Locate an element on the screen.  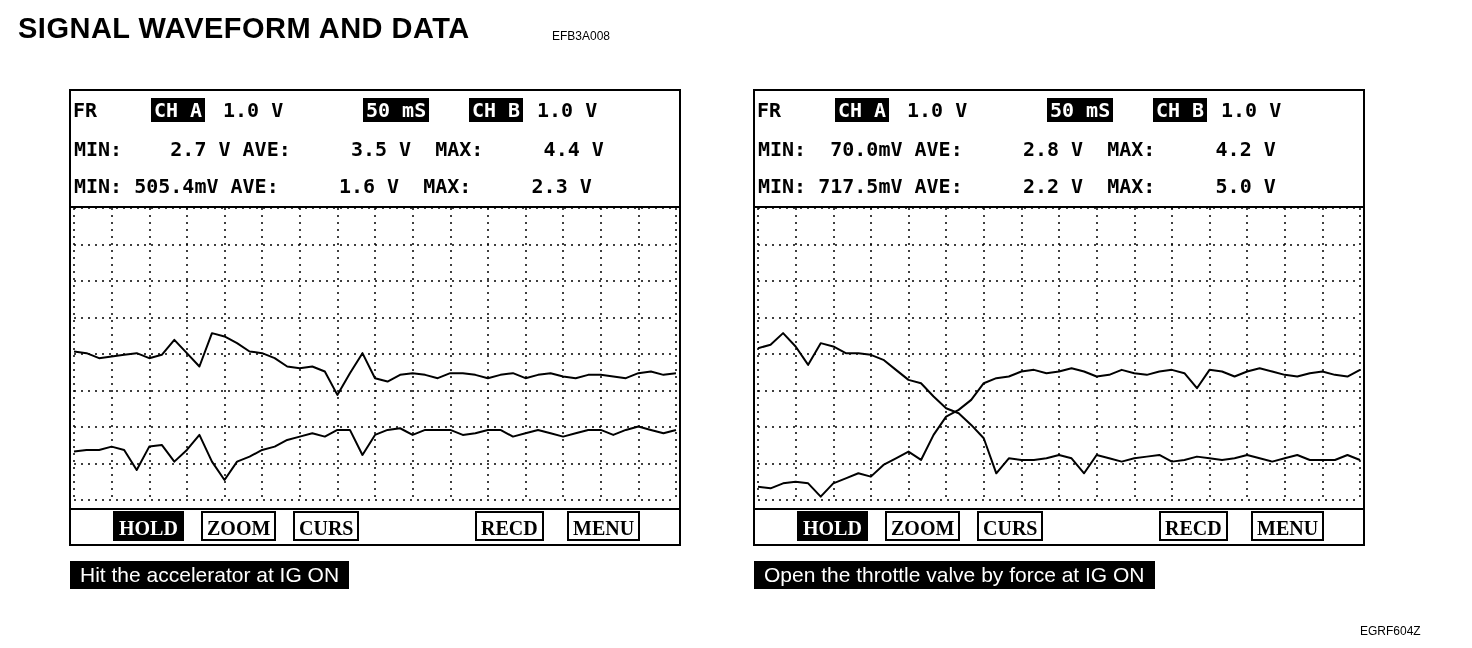
text: EFB3A008 is located at coordinates (581, 36).